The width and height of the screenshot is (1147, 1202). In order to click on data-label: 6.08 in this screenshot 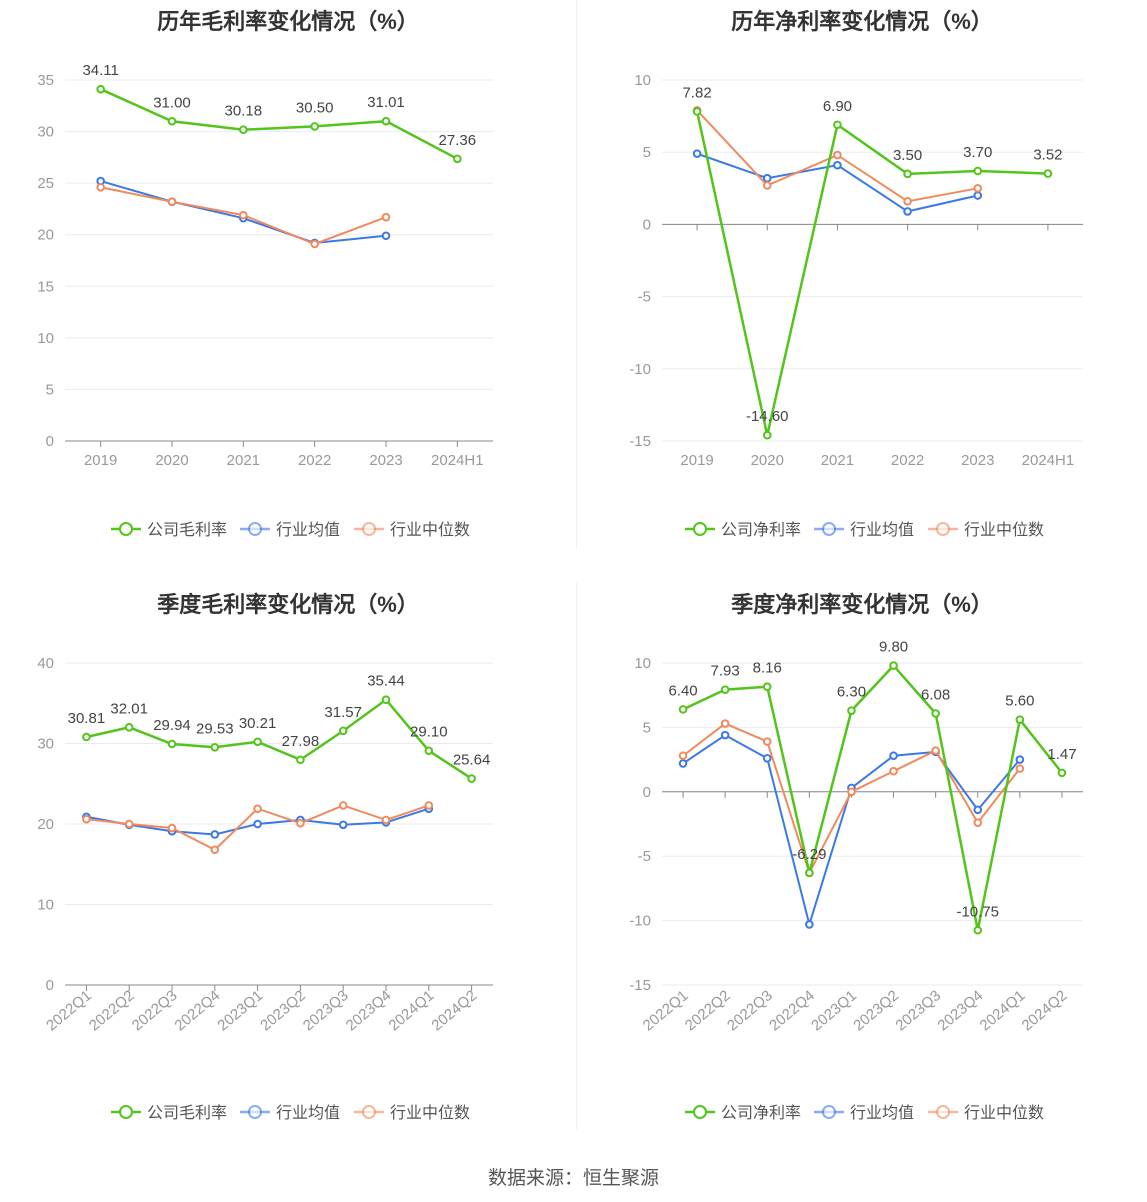, I will do `click(935, 694)`.